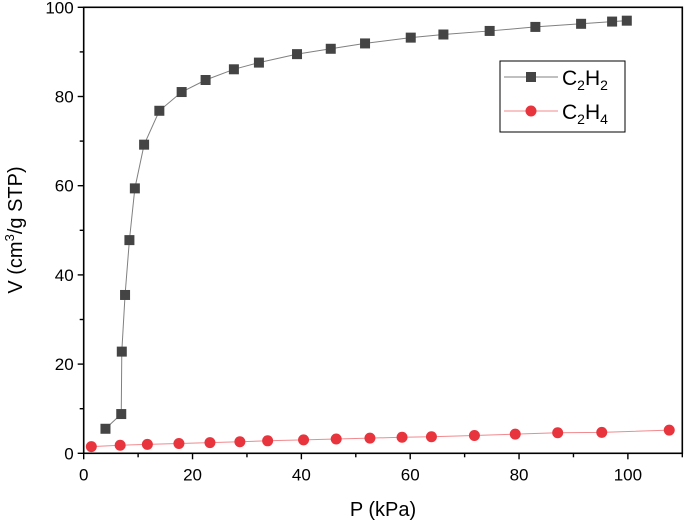 Image resolution: width=684 pixels, height=524 pixels. What do you see at coordinates (531, 111) in the screenshot?
I see `legend-marker-c2h4` at bounding box center [531, 111].